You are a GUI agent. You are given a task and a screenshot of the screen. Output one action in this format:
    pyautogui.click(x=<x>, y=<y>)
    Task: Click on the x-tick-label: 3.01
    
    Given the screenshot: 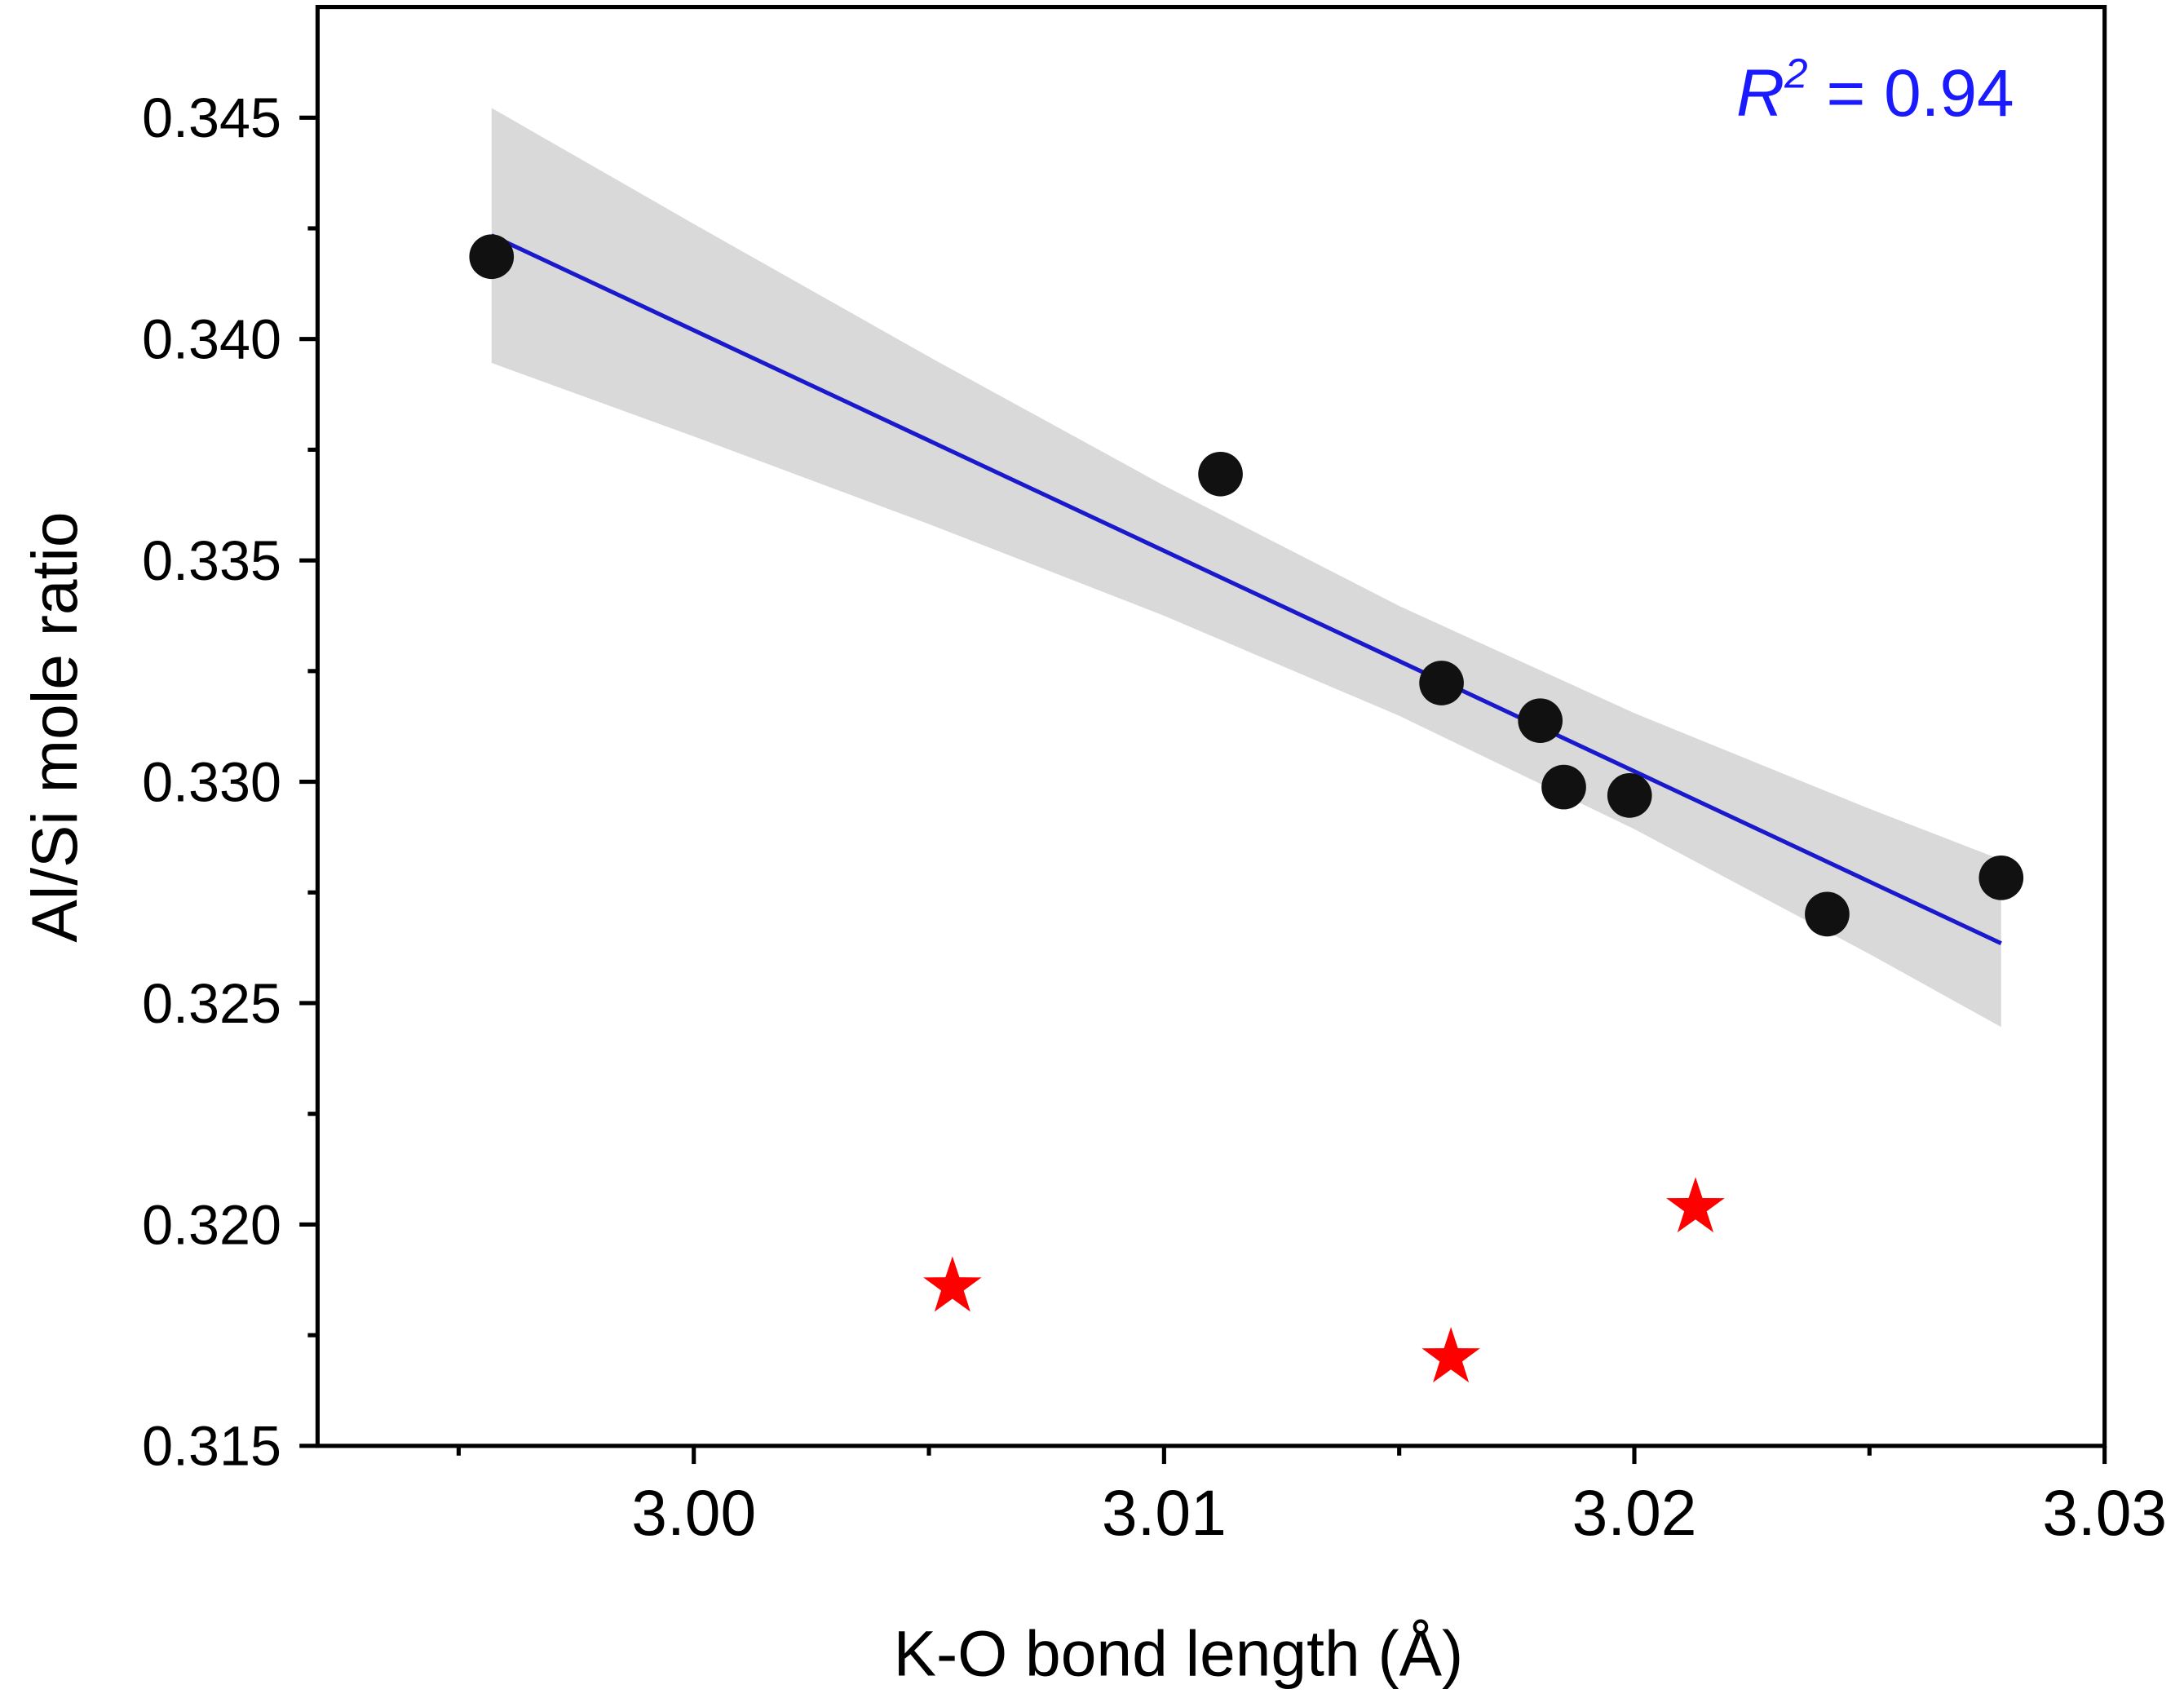 What is the action you would take?
    pyautogui.click(x=1164, y=1513)
    